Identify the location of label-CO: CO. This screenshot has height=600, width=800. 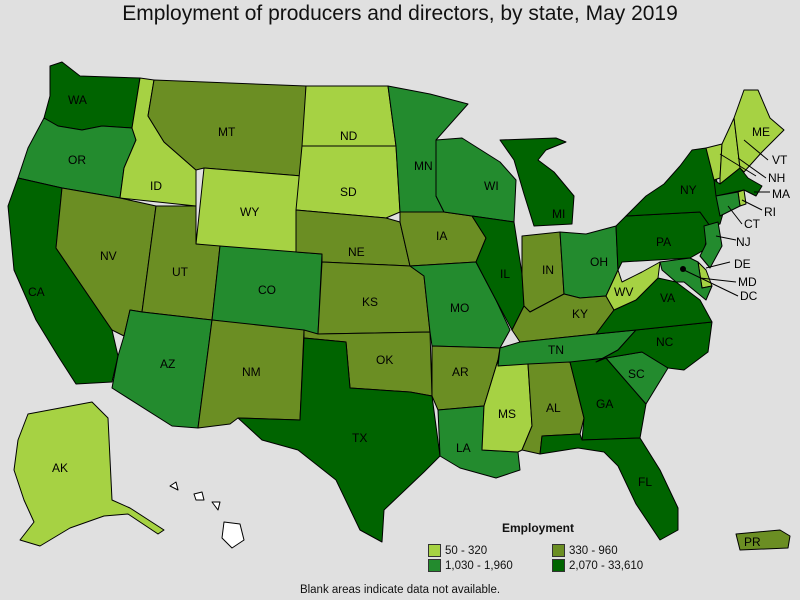
(267, 290).